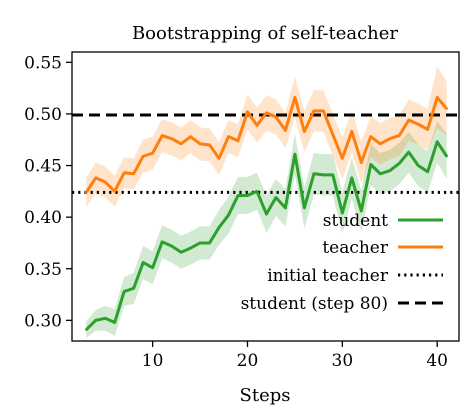 The image size is (469, 417). Describe the element at coordinates (314, 304) in the screenshot. I see `legend-label: student (step 80)` at that location.